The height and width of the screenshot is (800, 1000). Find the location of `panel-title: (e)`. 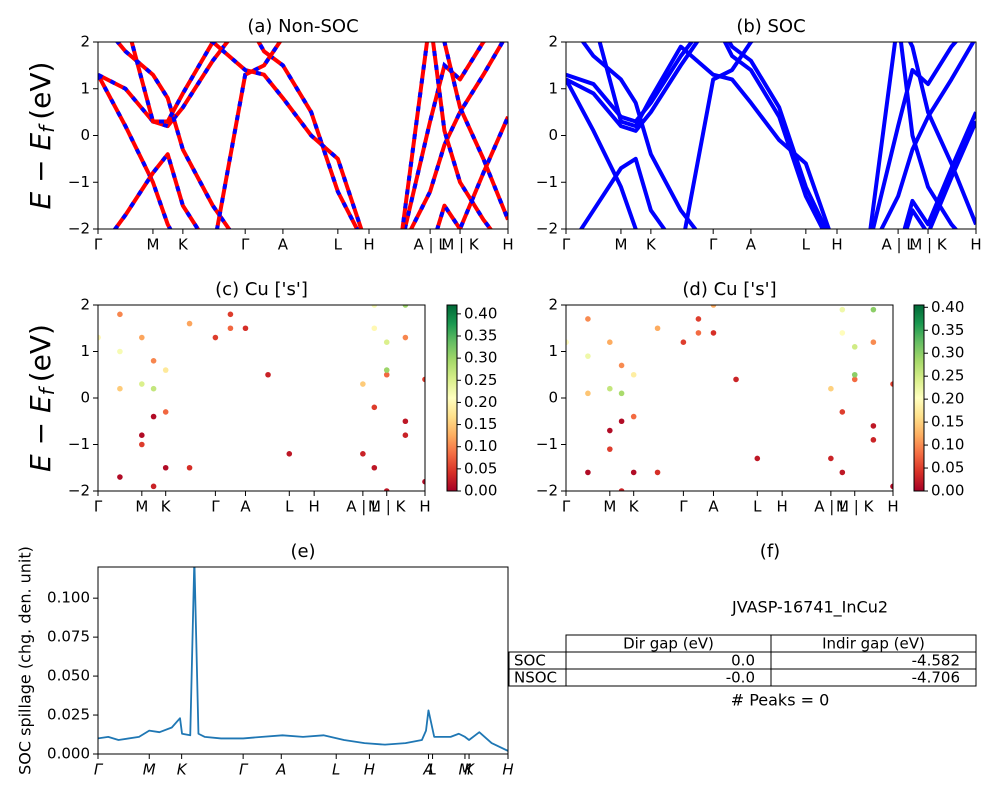

panel-title: (e) is located at coordinates (302, 551).